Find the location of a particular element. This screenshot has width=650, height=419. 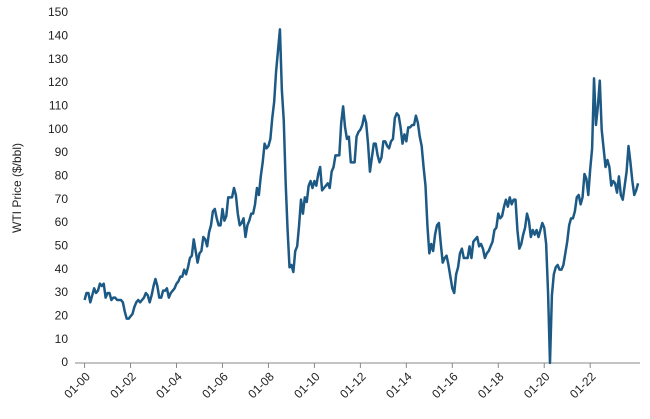

y-tick-label: 120 is located at coordinates (58, 82).